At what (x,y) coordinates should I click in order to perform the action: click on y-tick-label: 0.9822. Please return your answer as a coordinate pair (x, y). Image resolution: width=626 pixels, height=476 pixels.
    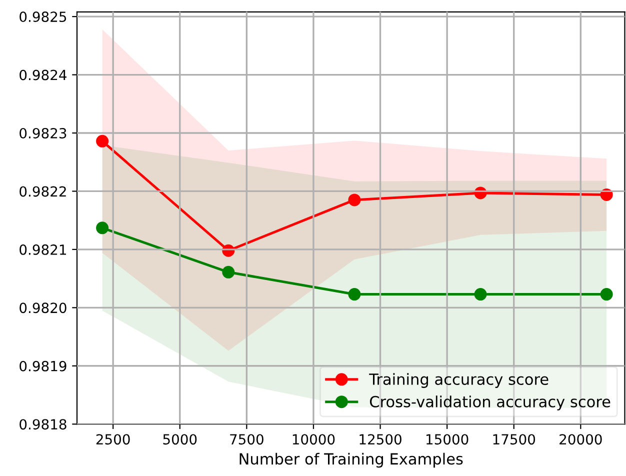
    Looking at the image, I should click on (43, 191).